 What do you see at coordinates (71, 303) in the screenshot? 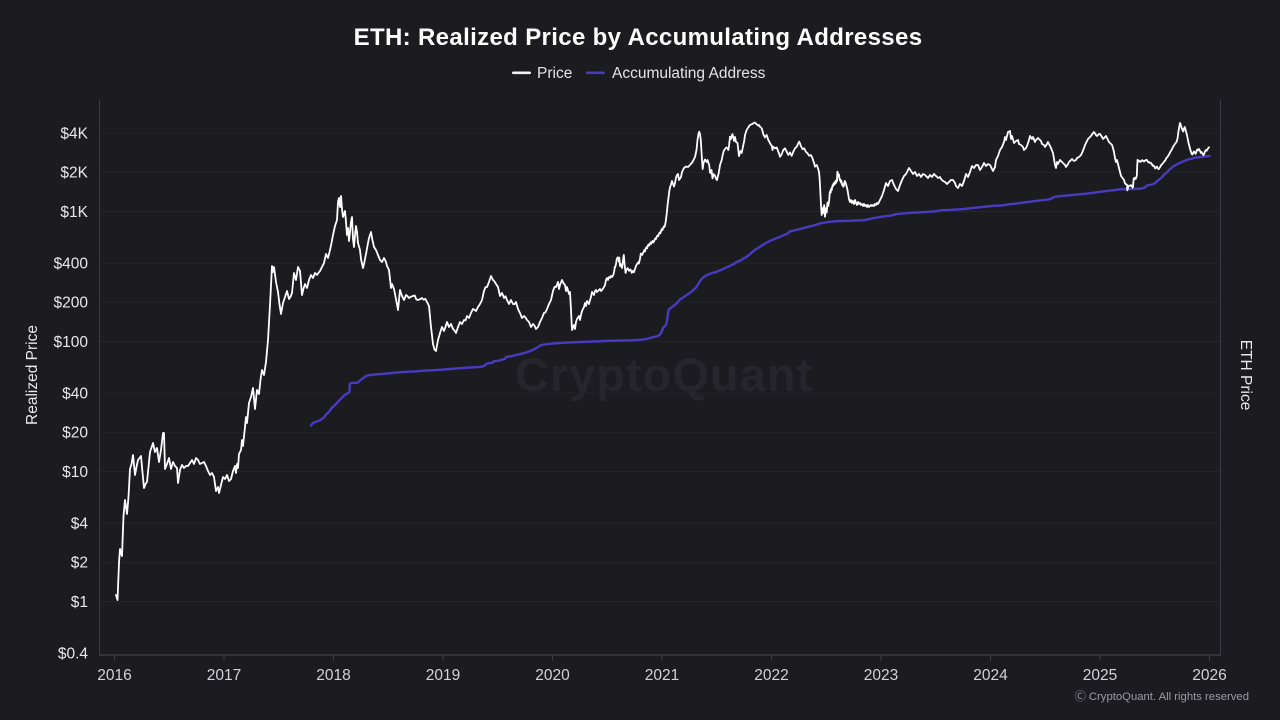
I see `svg-text: $200` at bounding box center [71, 303].